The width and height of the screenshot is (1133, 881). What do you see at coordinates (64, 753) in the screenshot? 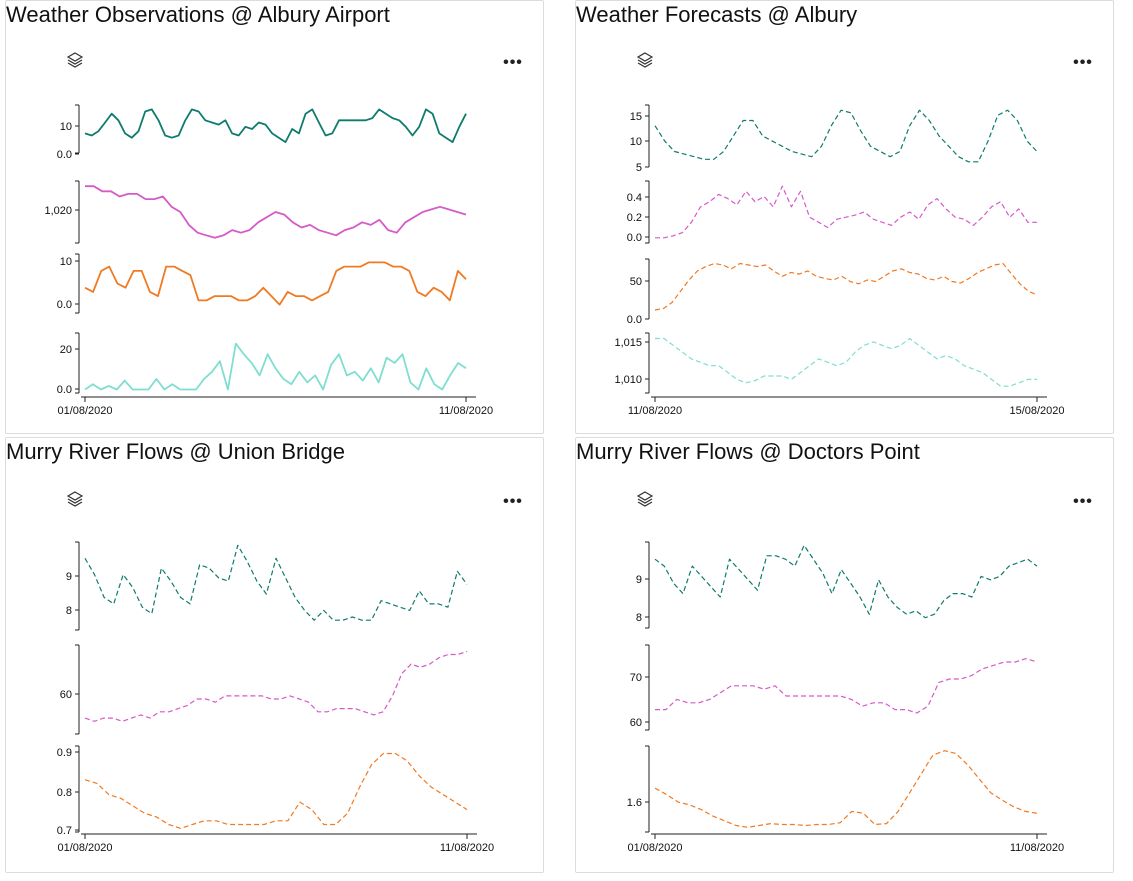
I see `y-tick-label: 0.9` at bounding box center [64, 753].